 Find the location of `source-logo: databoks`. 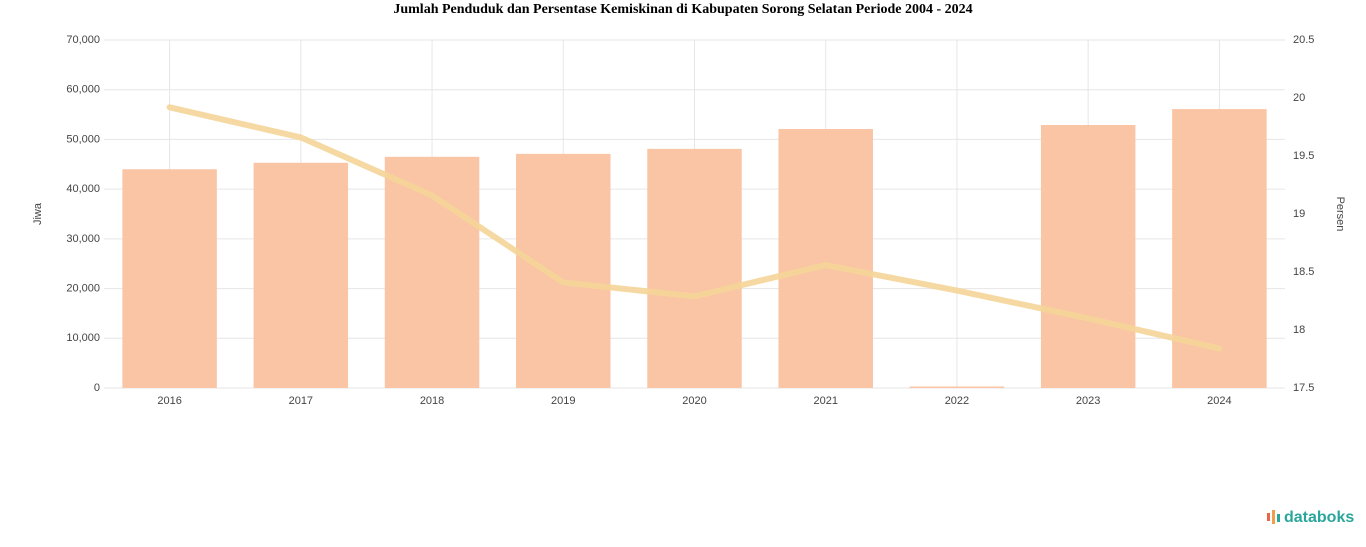

source-logo: databoks is located at coordinates (1319, 517).